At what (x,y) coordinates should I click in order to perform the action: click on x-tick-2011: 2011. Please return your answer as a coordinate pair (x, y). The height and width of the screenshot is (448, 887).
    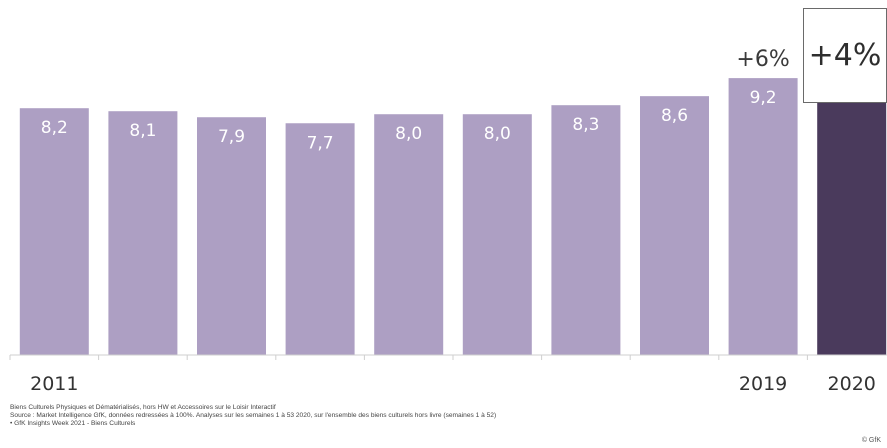
    Looking at the image, I should click on (54, 384).